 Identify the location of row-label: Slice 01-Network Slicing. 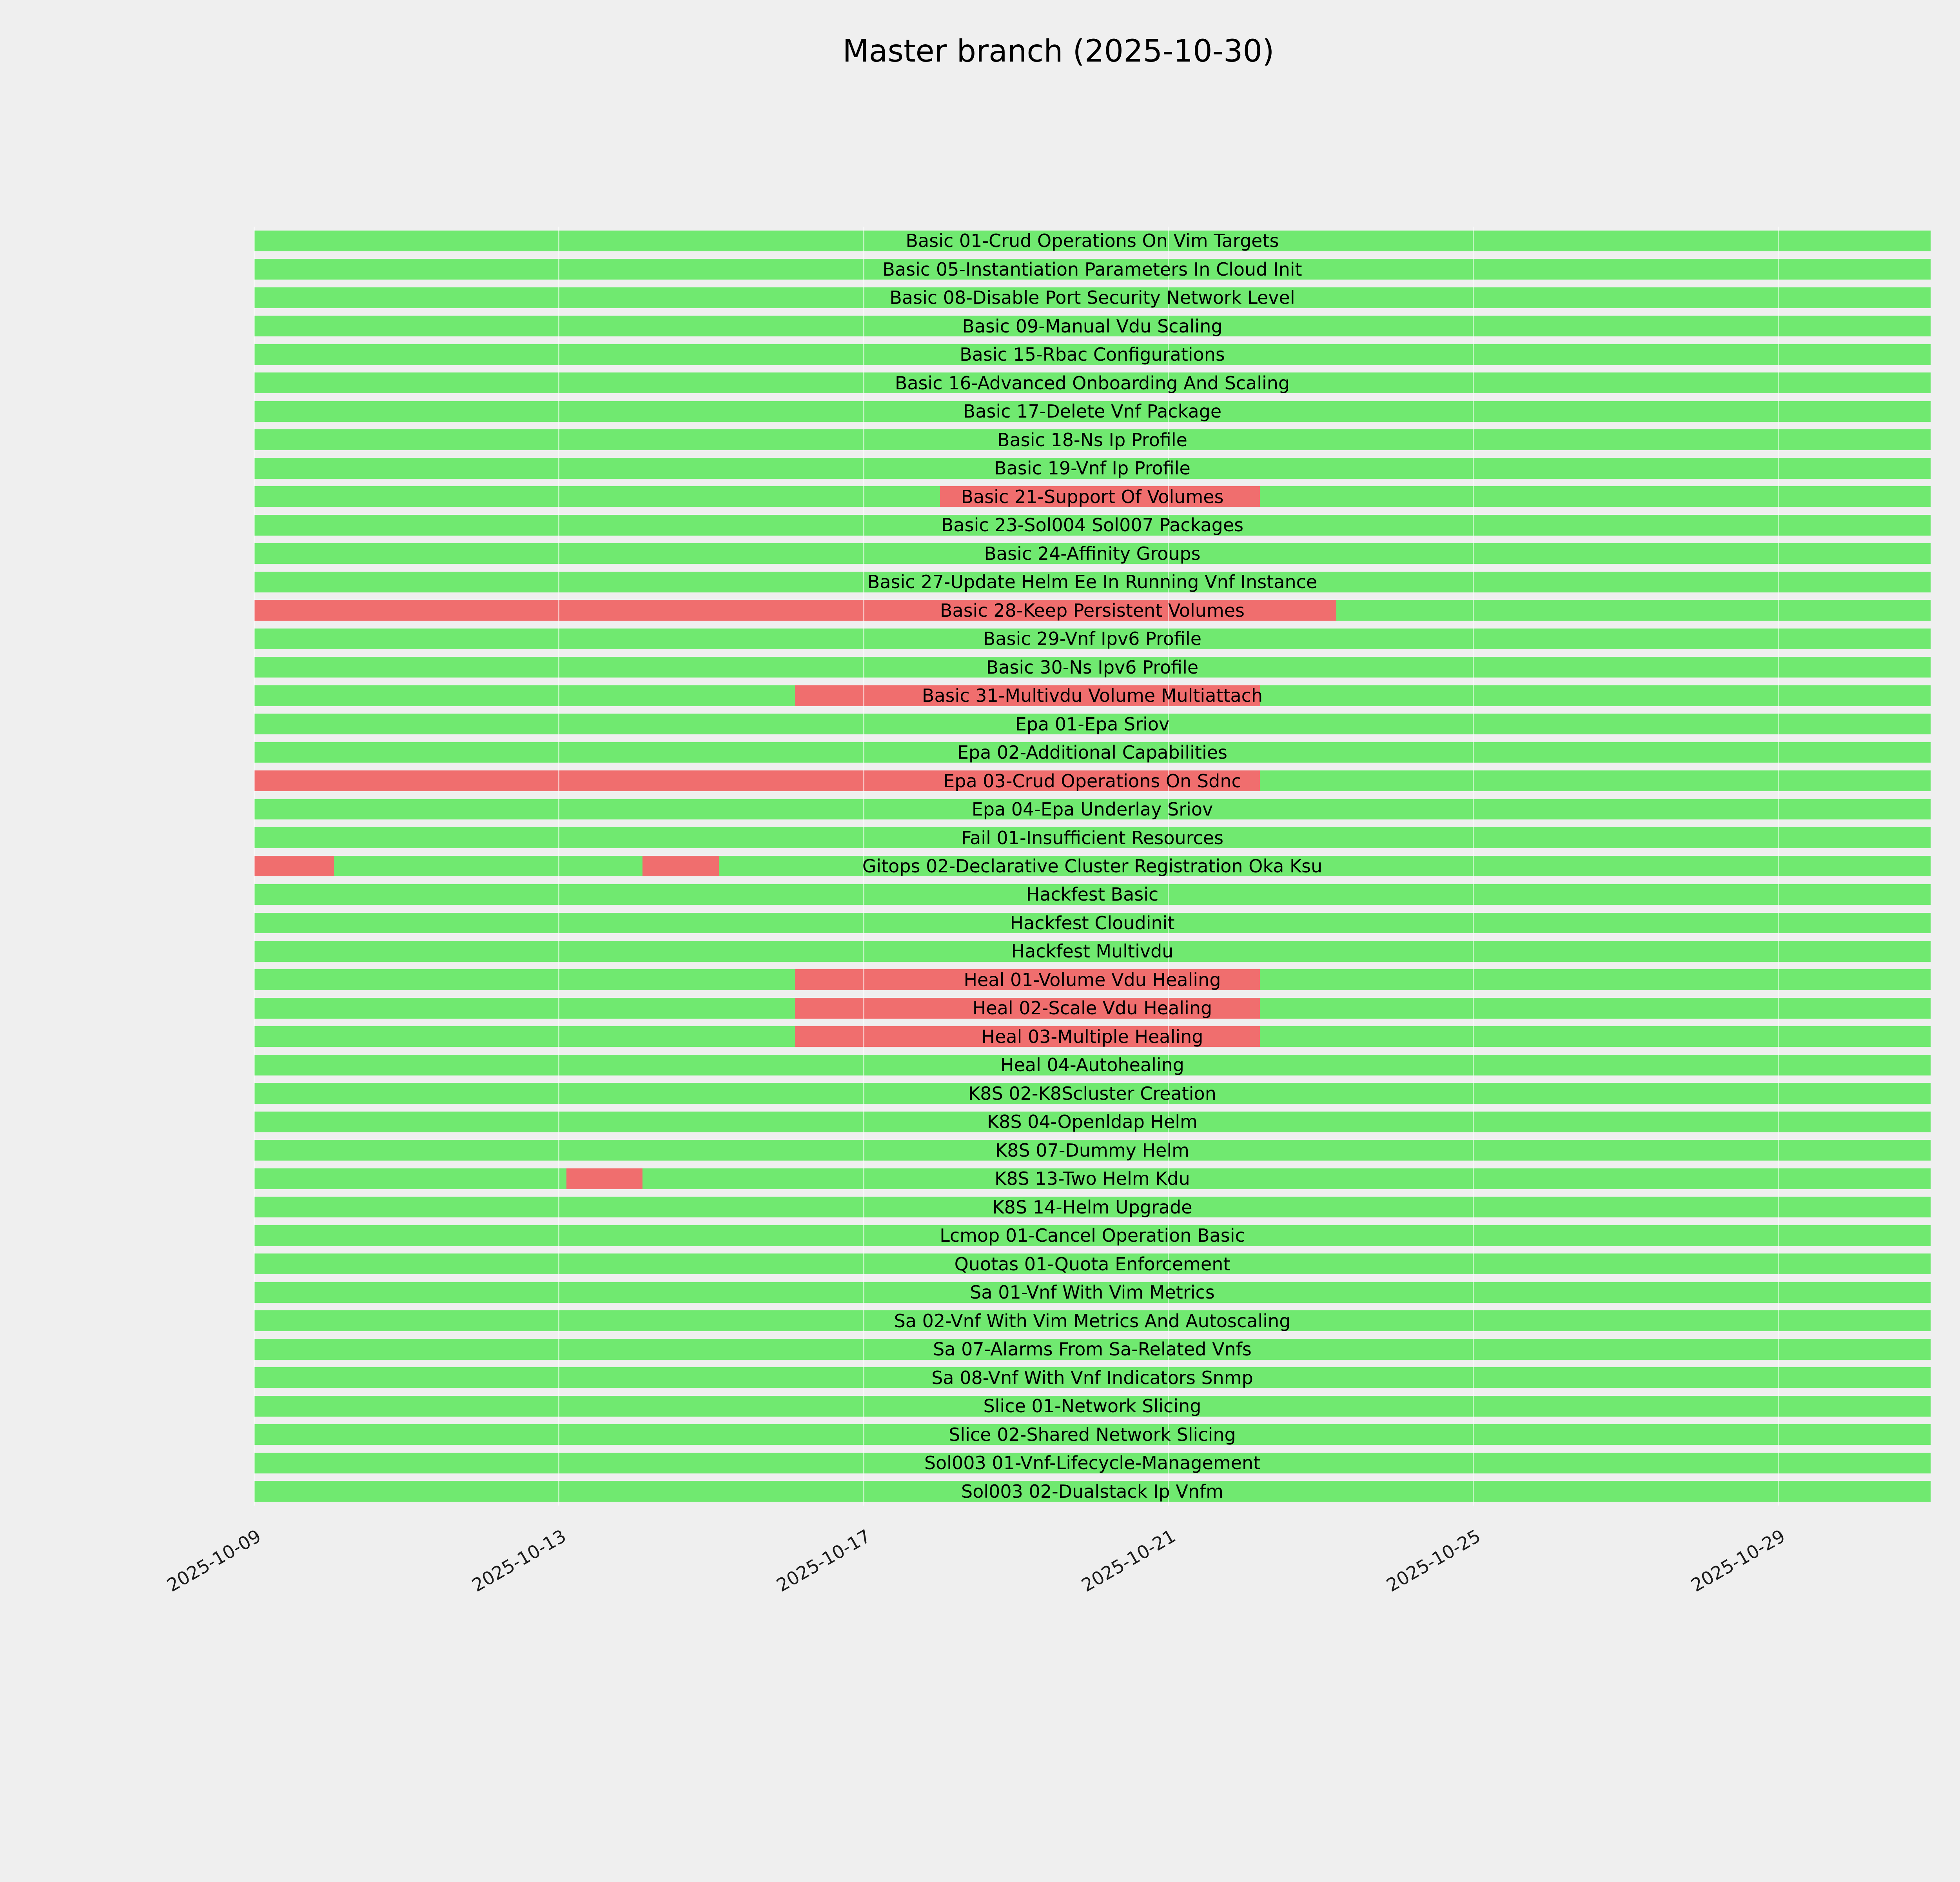
(1092, 1406).